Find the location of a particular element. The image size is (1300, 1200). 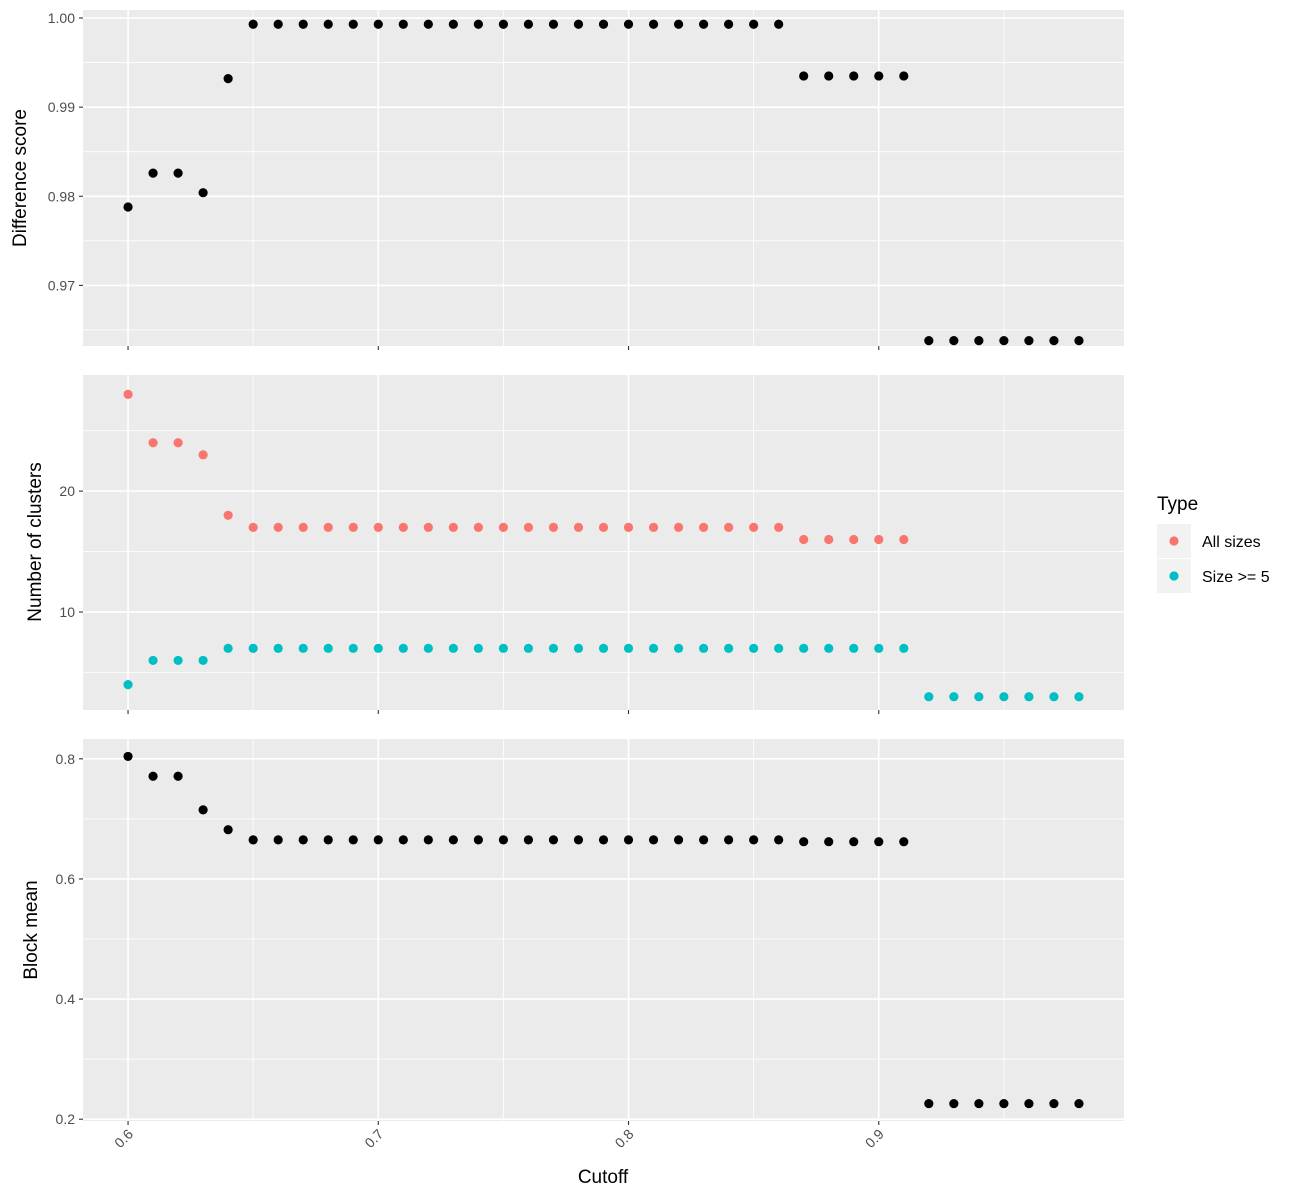

legend-key-all-sizes is located at coordinates (1174, 541).